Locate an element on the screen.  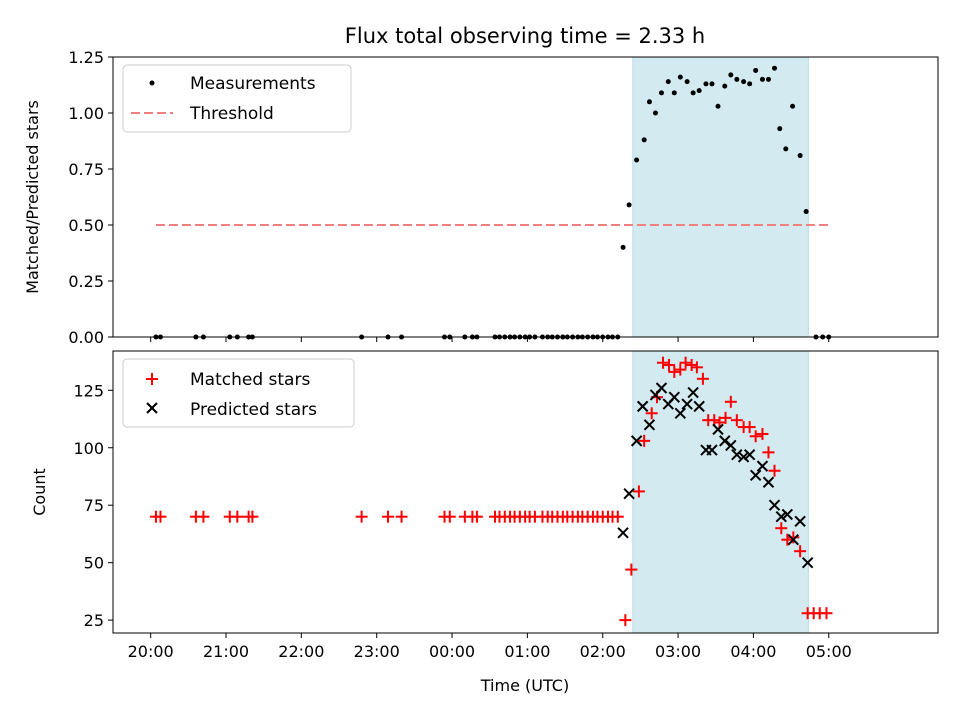
x-tick-label: 22:00 is located at coordinates (301, 651).